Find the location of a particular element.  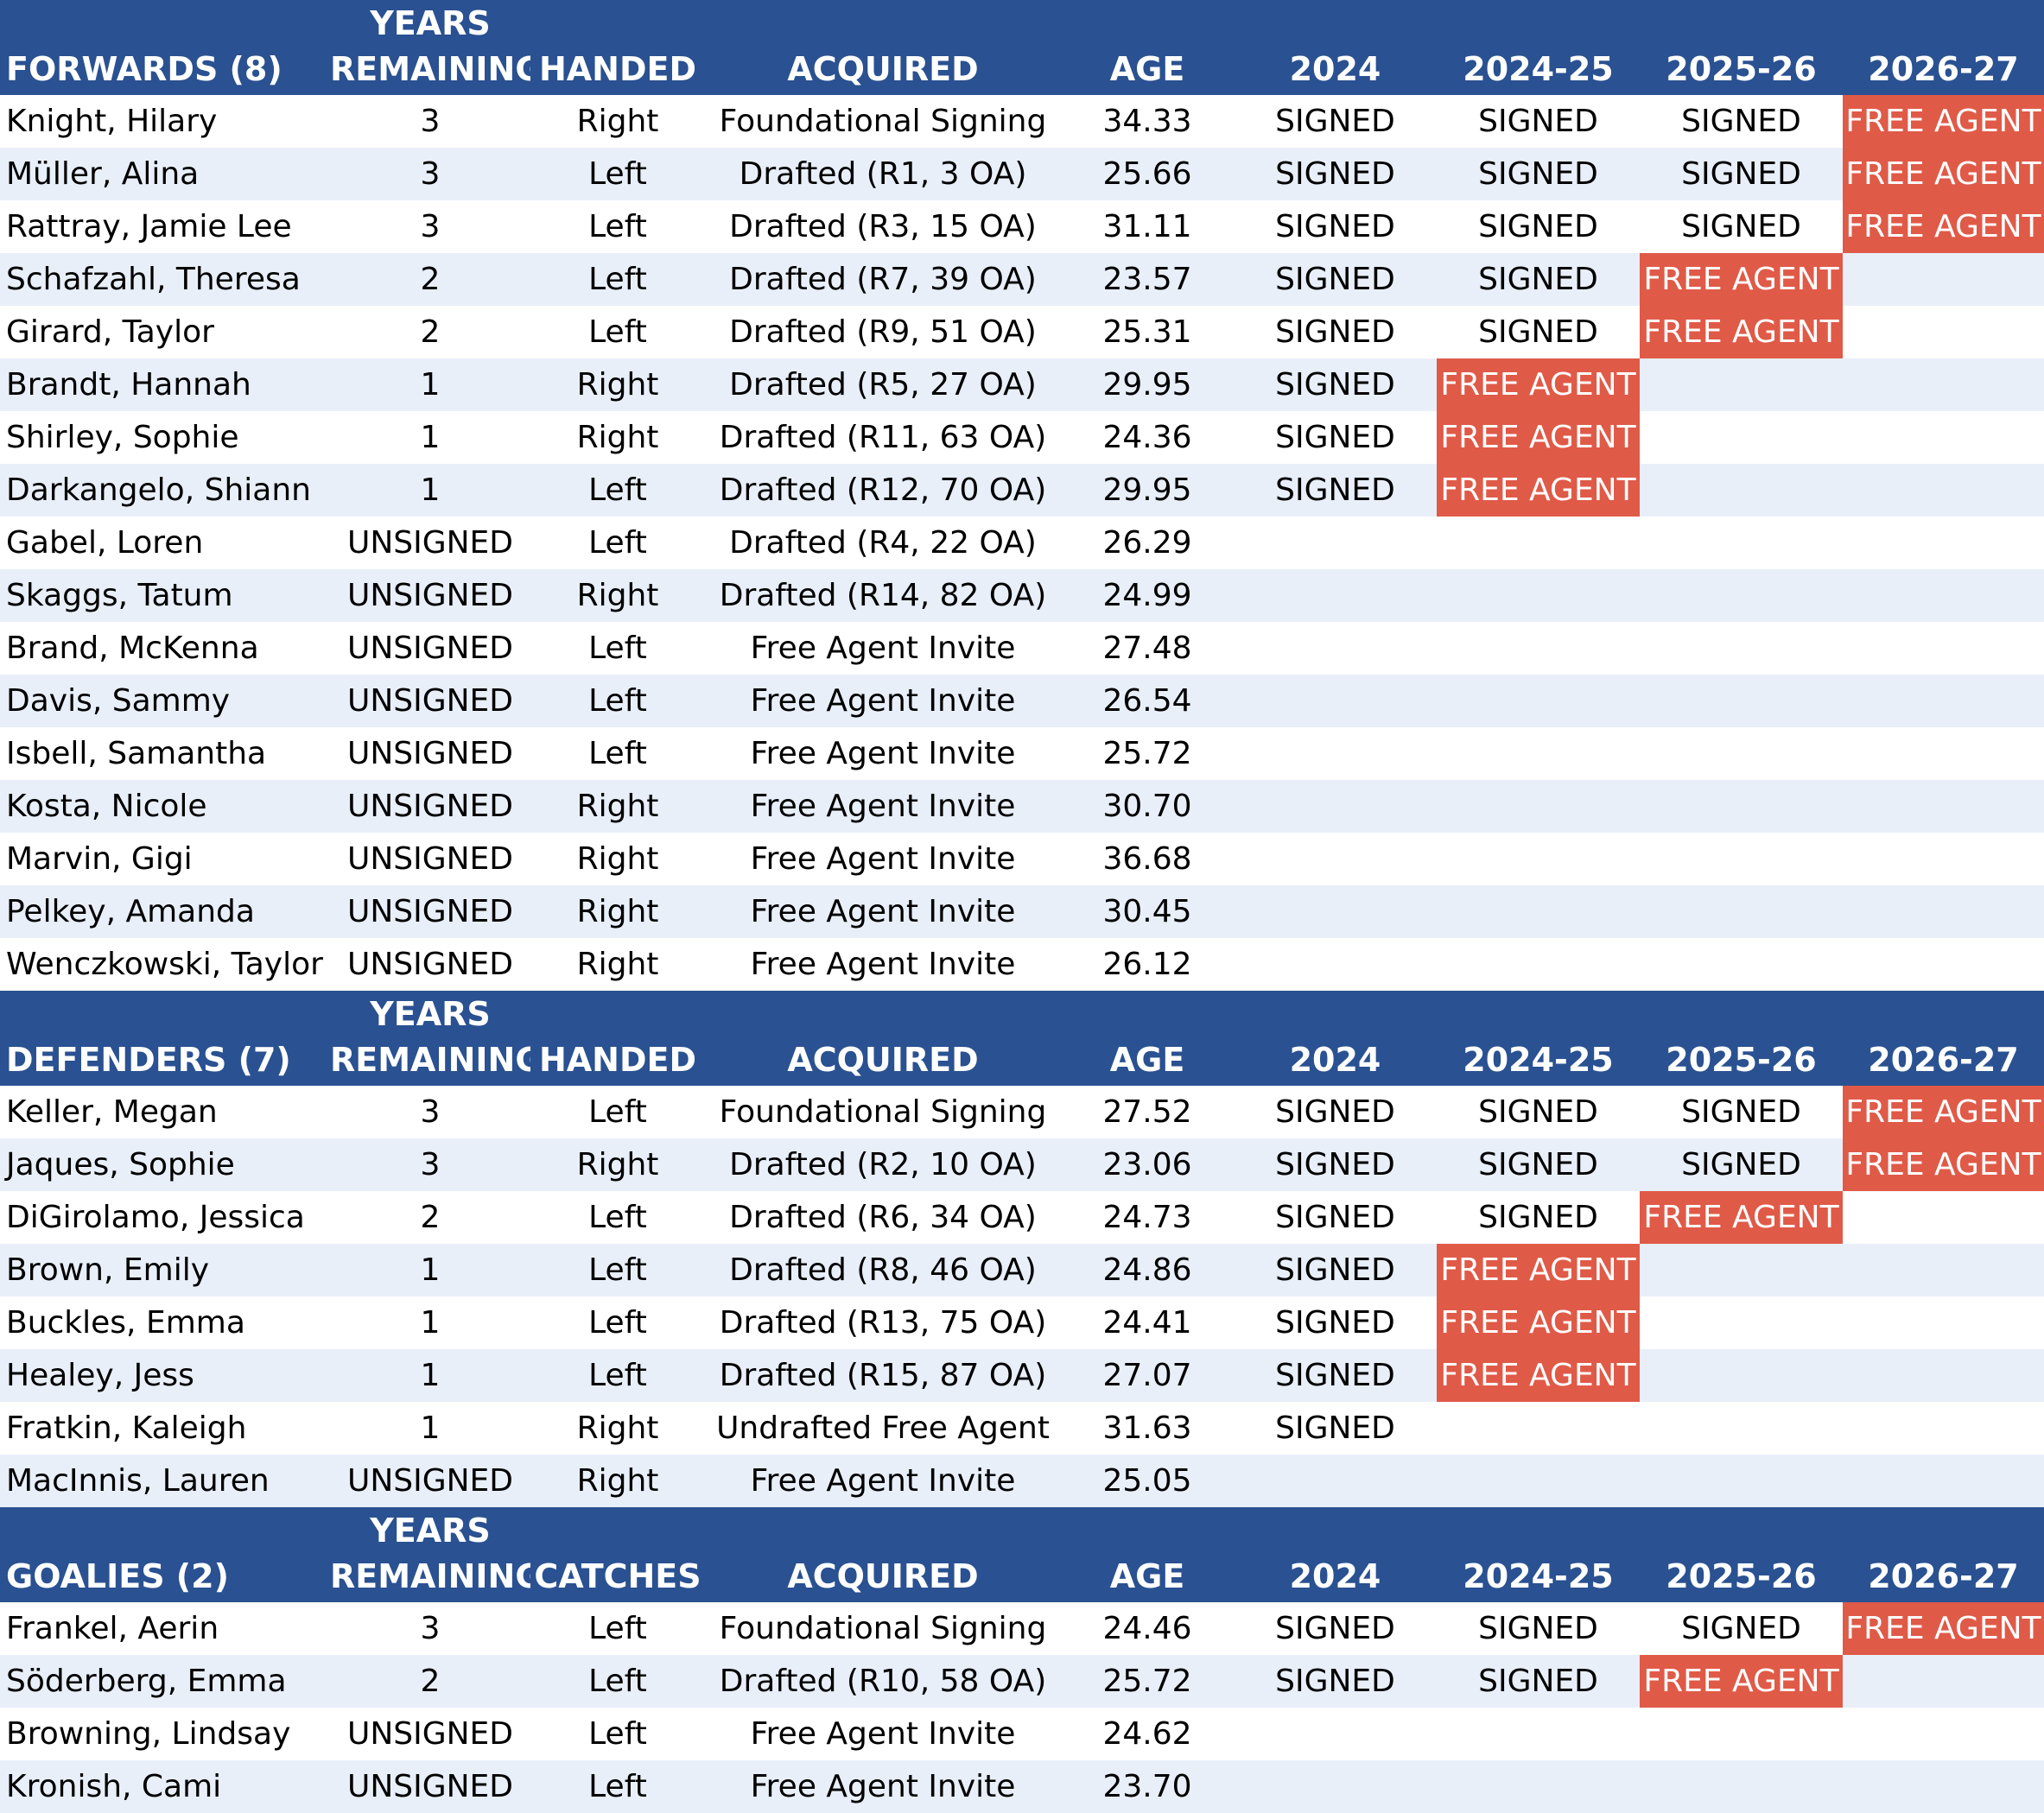

player-age: 25.66 is located at coordinates (1147, 174).